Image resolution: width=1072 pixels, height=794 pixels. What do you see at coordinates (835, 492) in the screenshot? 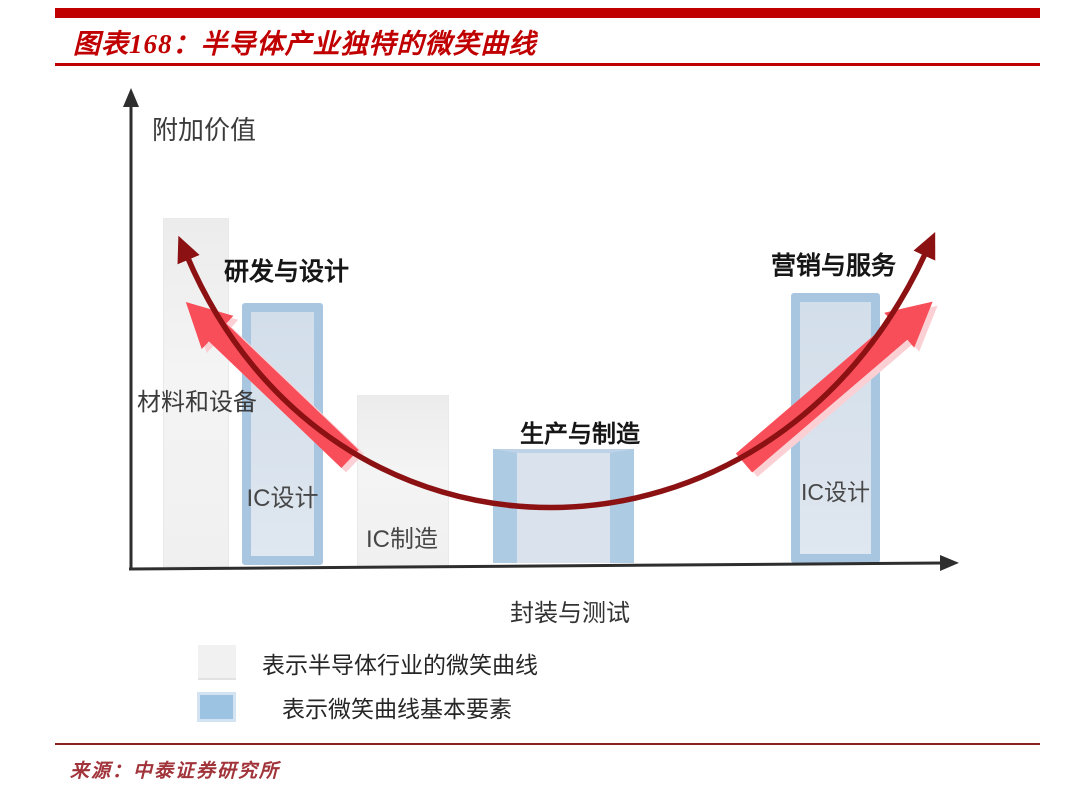
I see `bar-label-ic-design-right: IC设计` at bounding box center [835, 492].